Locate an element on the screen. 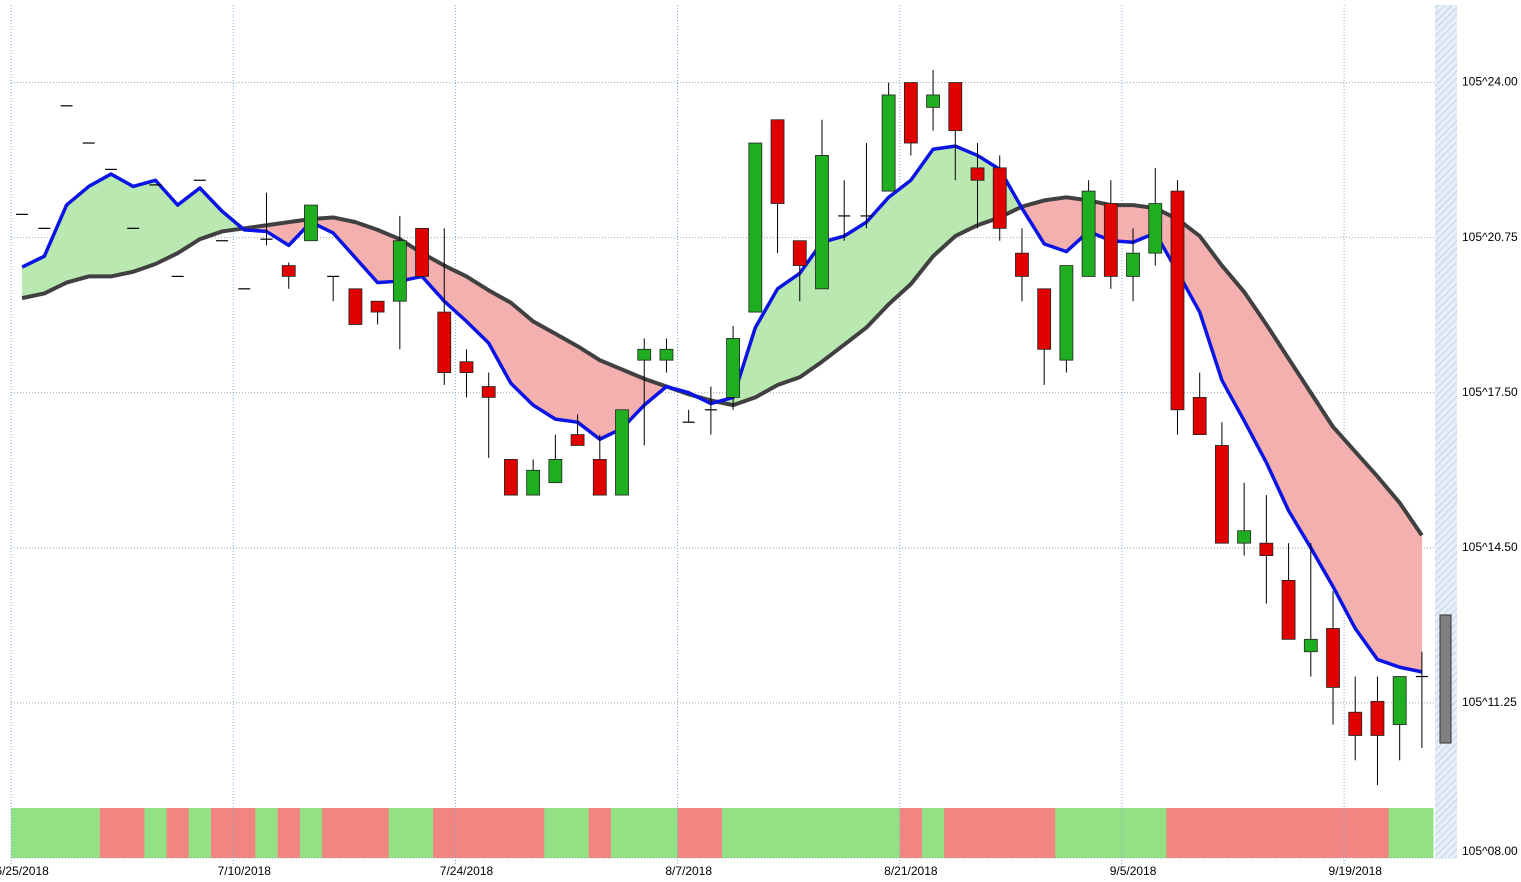 The height and width of the screenshot is (882, 1521). x-tick-label: 8/21/2018 is located at coordinates (911, 871).